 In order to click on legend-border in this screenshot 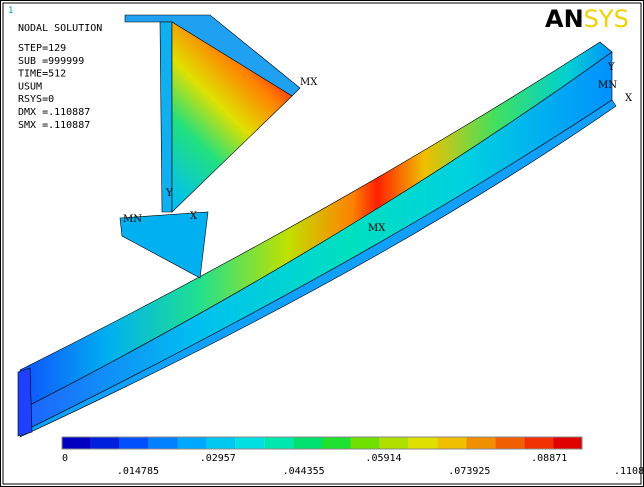, I will do `click(322, 443)`.